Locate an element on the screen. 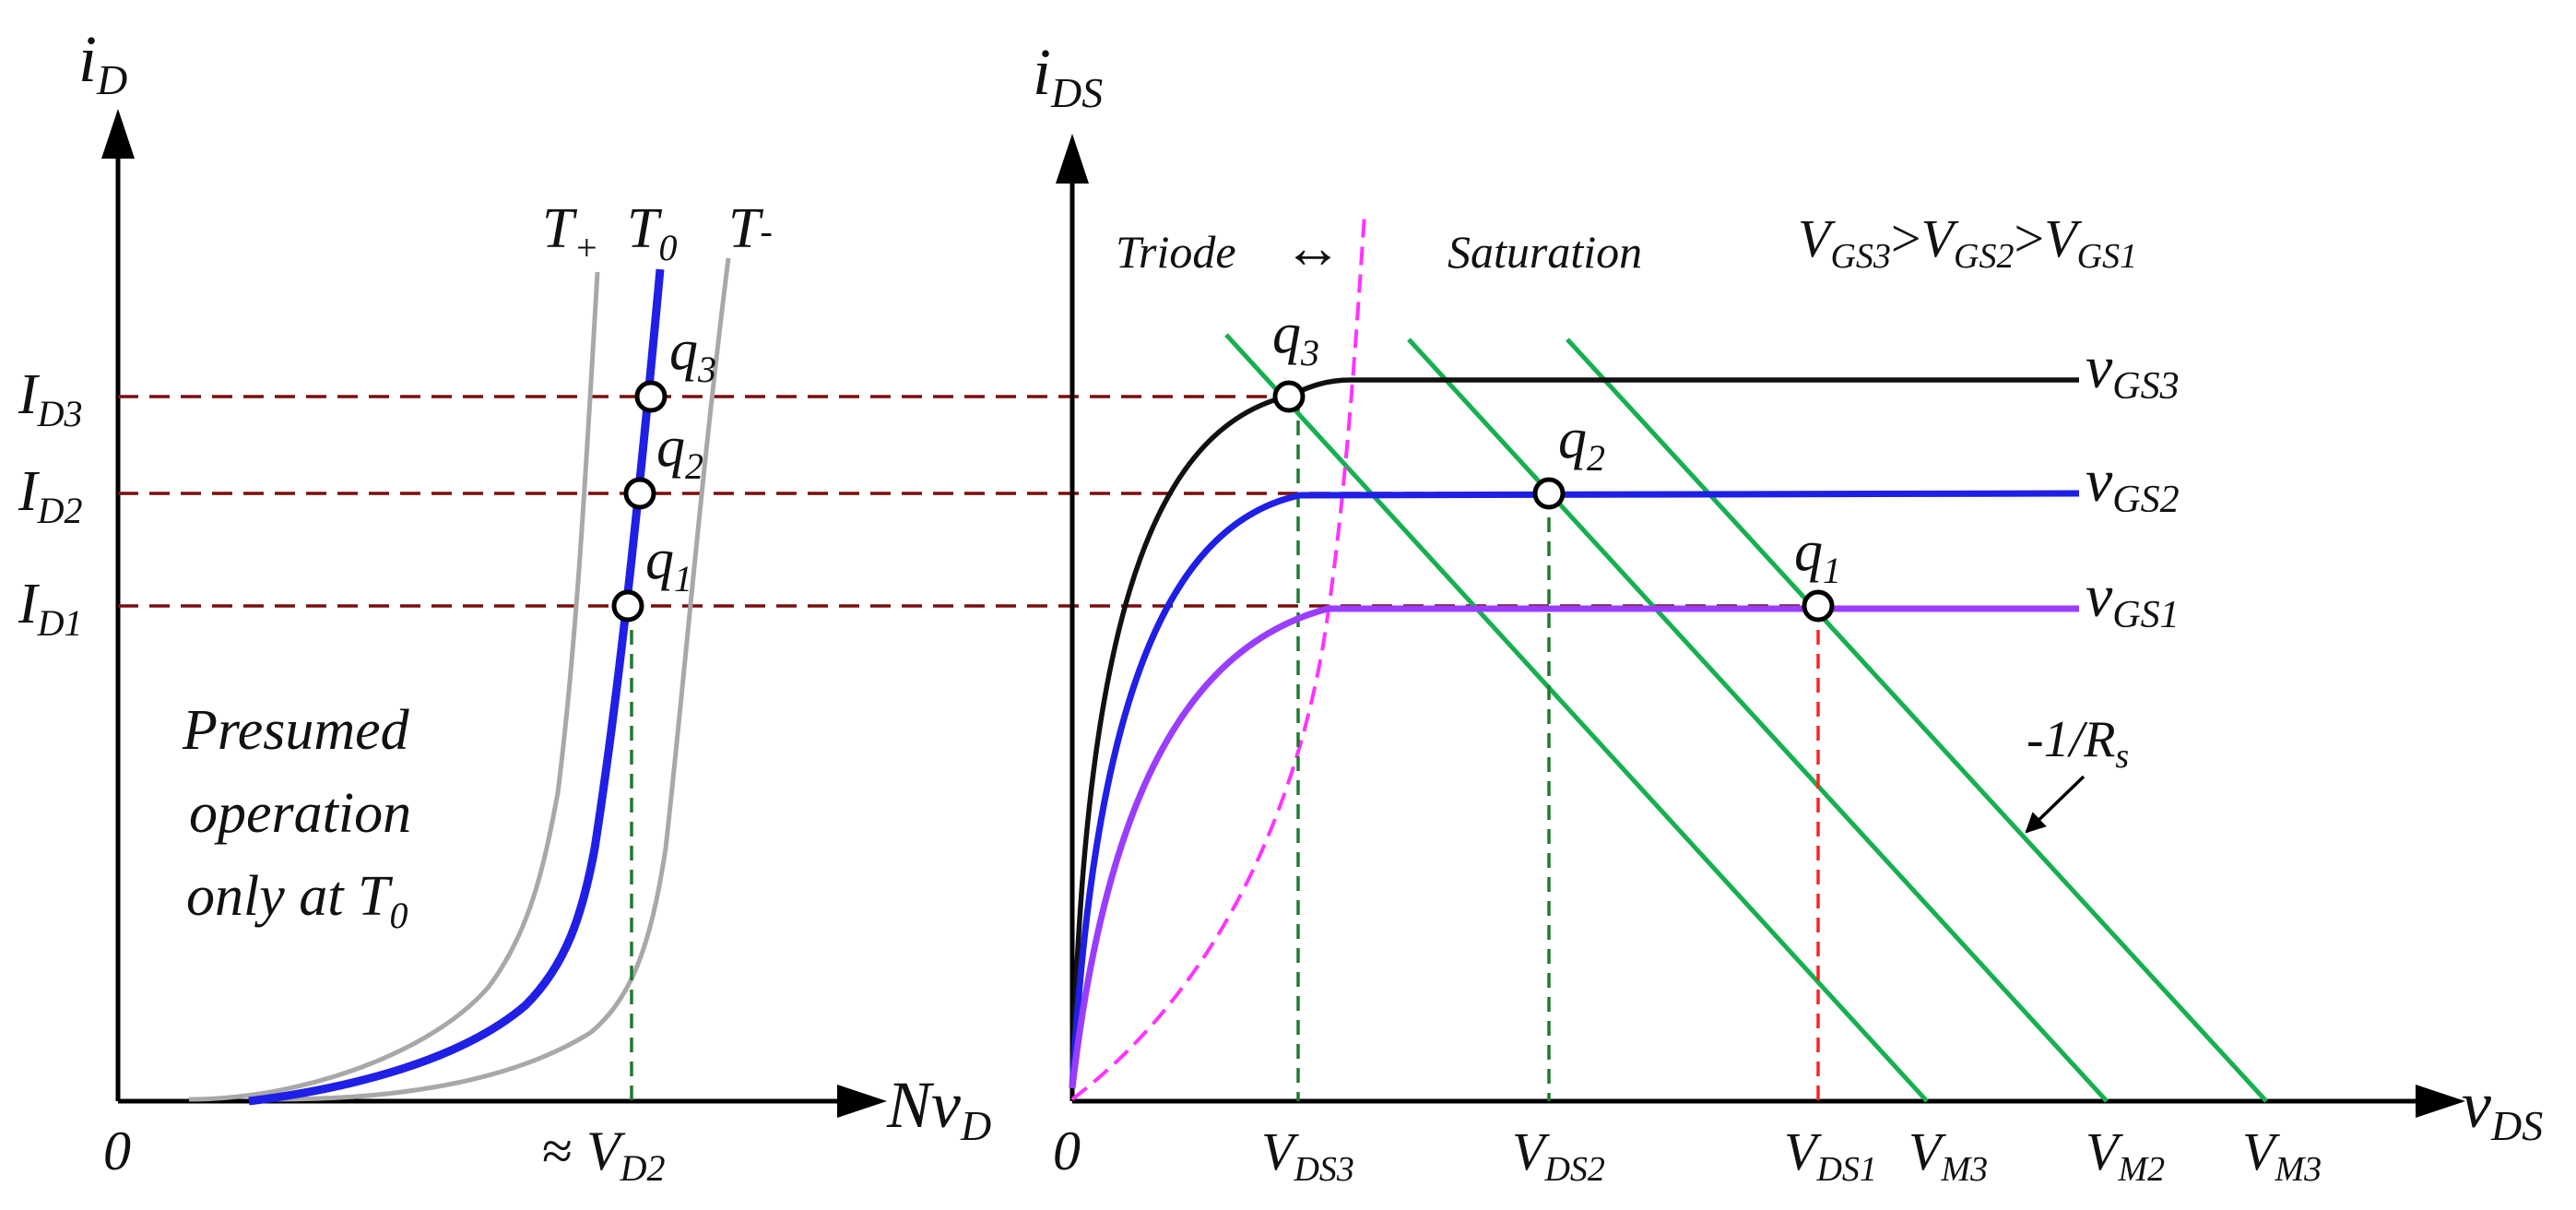 This screenshot has height=1210, width=2576. right-label-q1: q1 is located at coordinates (1817, 555).